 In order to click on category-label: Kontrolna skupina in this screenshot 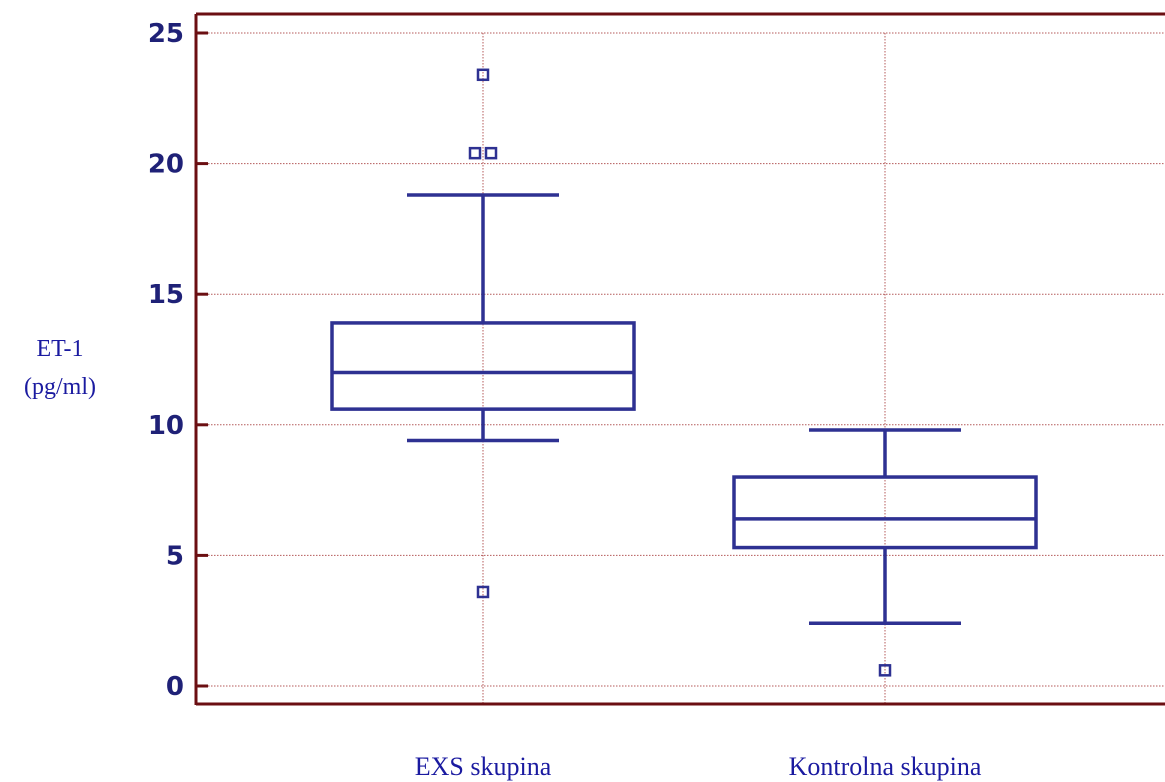, I will do `click(885, 766)`.